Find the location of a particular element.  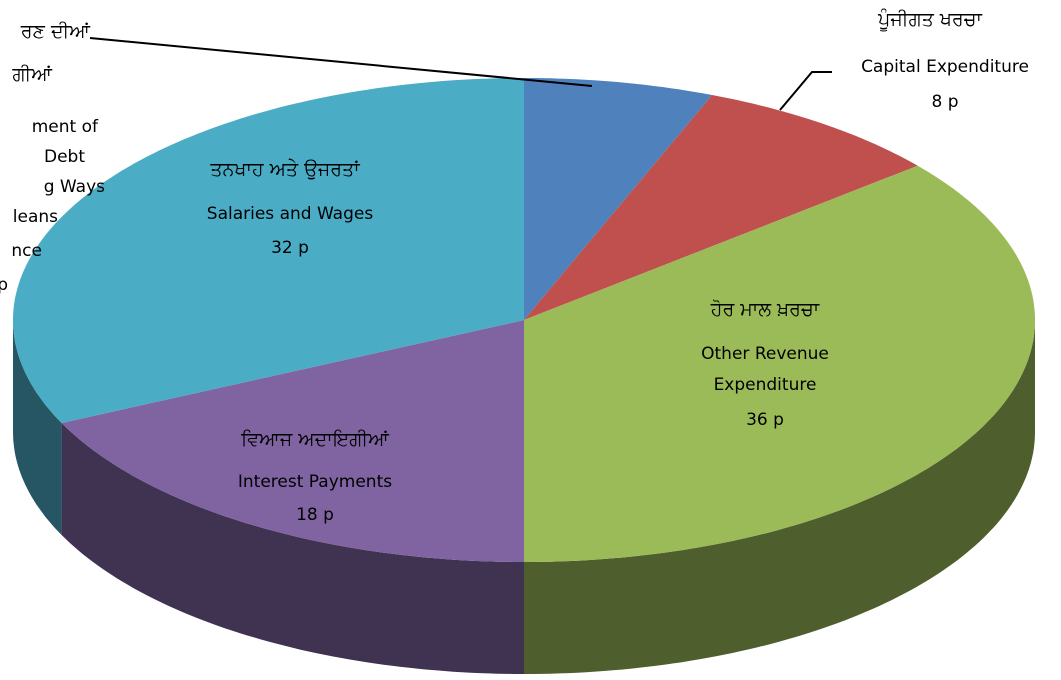

label: p is located at coordinates (4, 285).